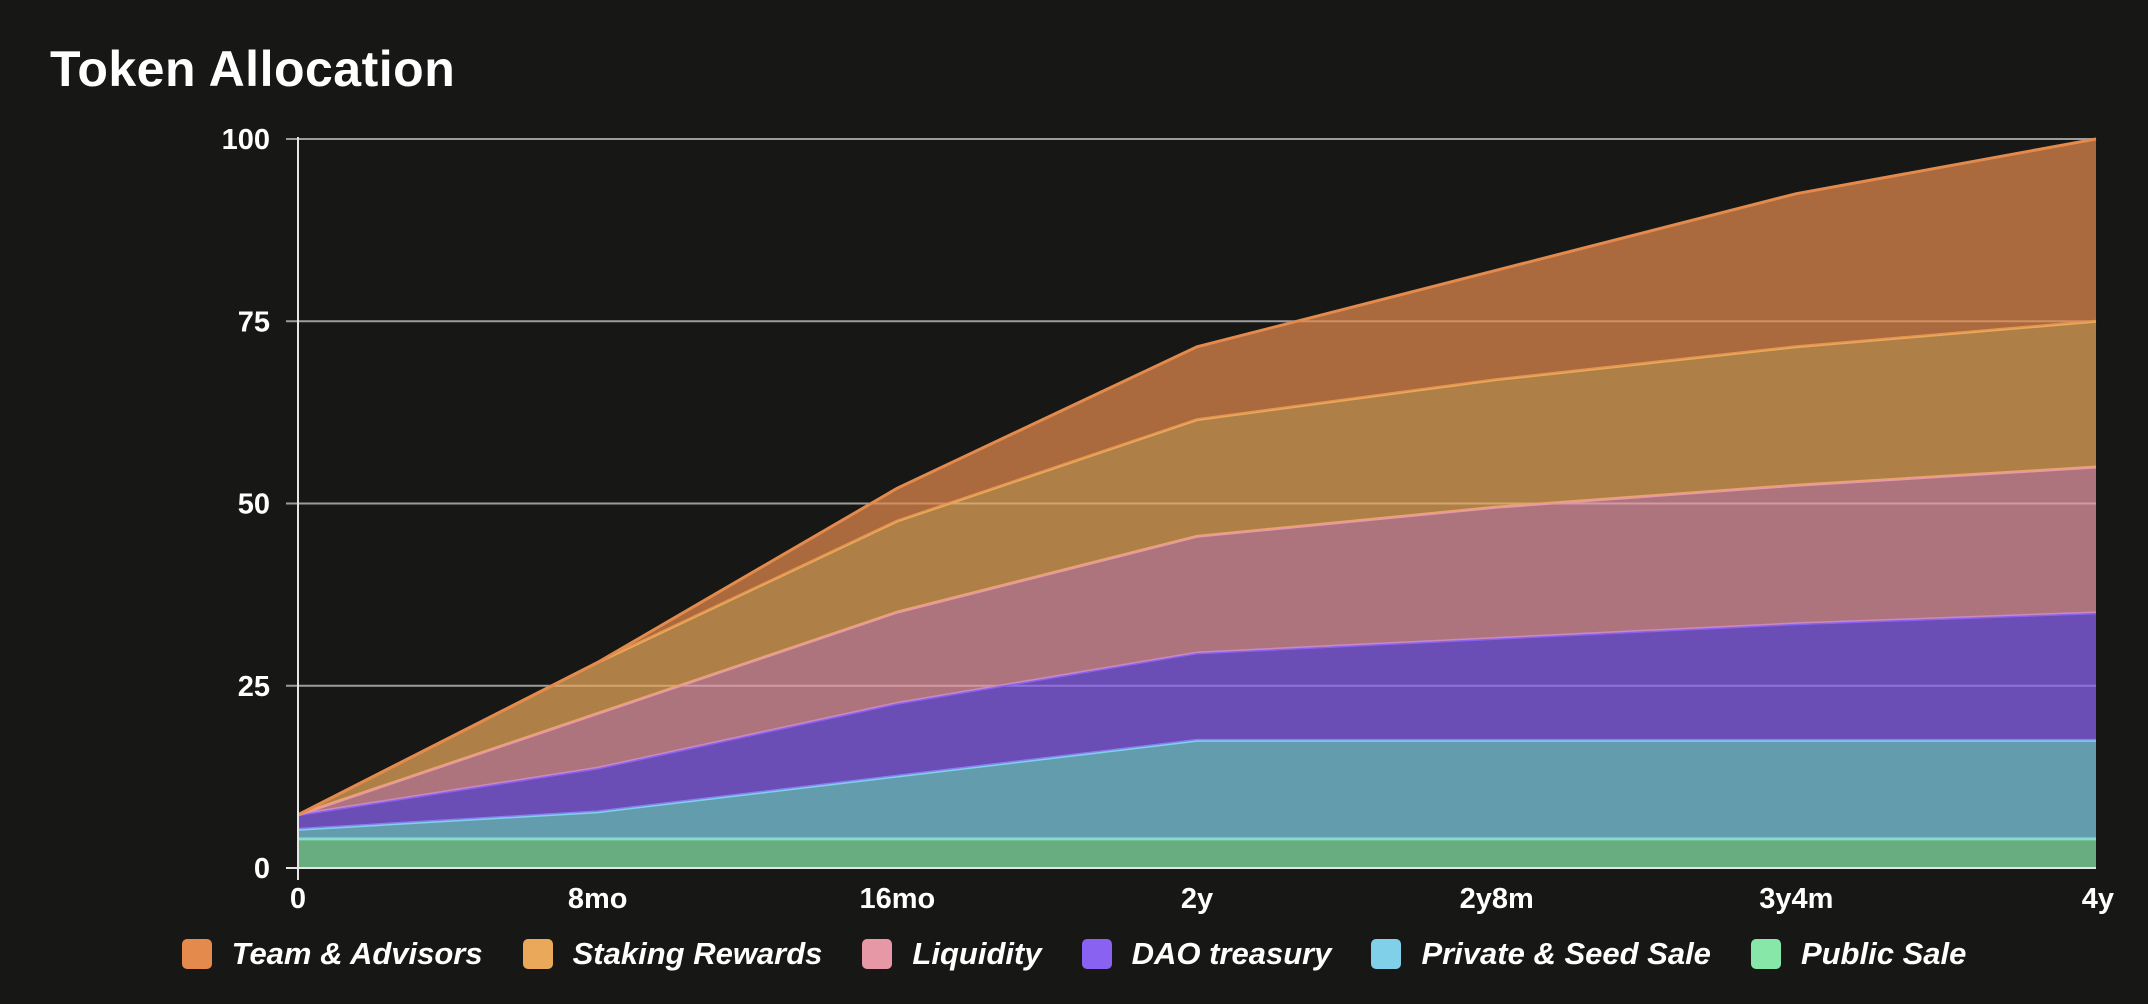  What do you see at coordinates (1197, 853) in the screenshot?
I see `area-public-sale` at bounding box center [1197, 853].